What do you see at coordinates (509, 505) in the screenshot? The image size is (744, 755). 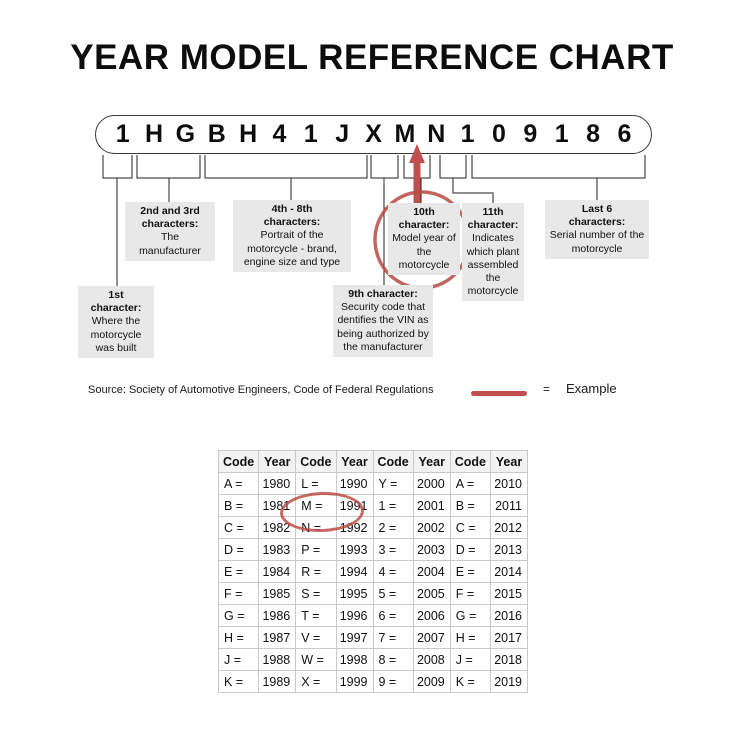 I see `table-cell-year: 2011` at bounding box center [509, 505].